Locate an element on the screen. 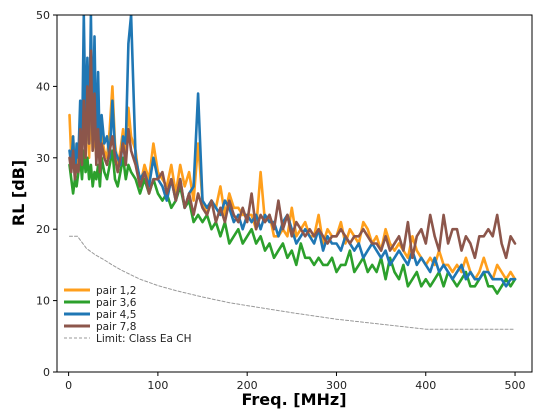 This screenshot has width=539, height=411. legend-label: pair 3,6 is located at coordinates (116, 303).